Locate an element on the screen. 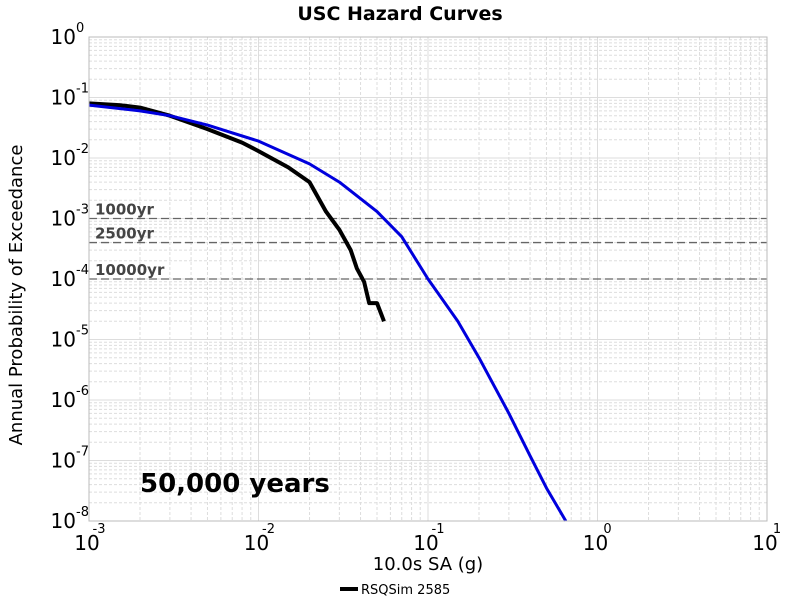 This screenshot has width=800, height=600. reference-line-label: 2500yr is located at coordinates (125, 234).